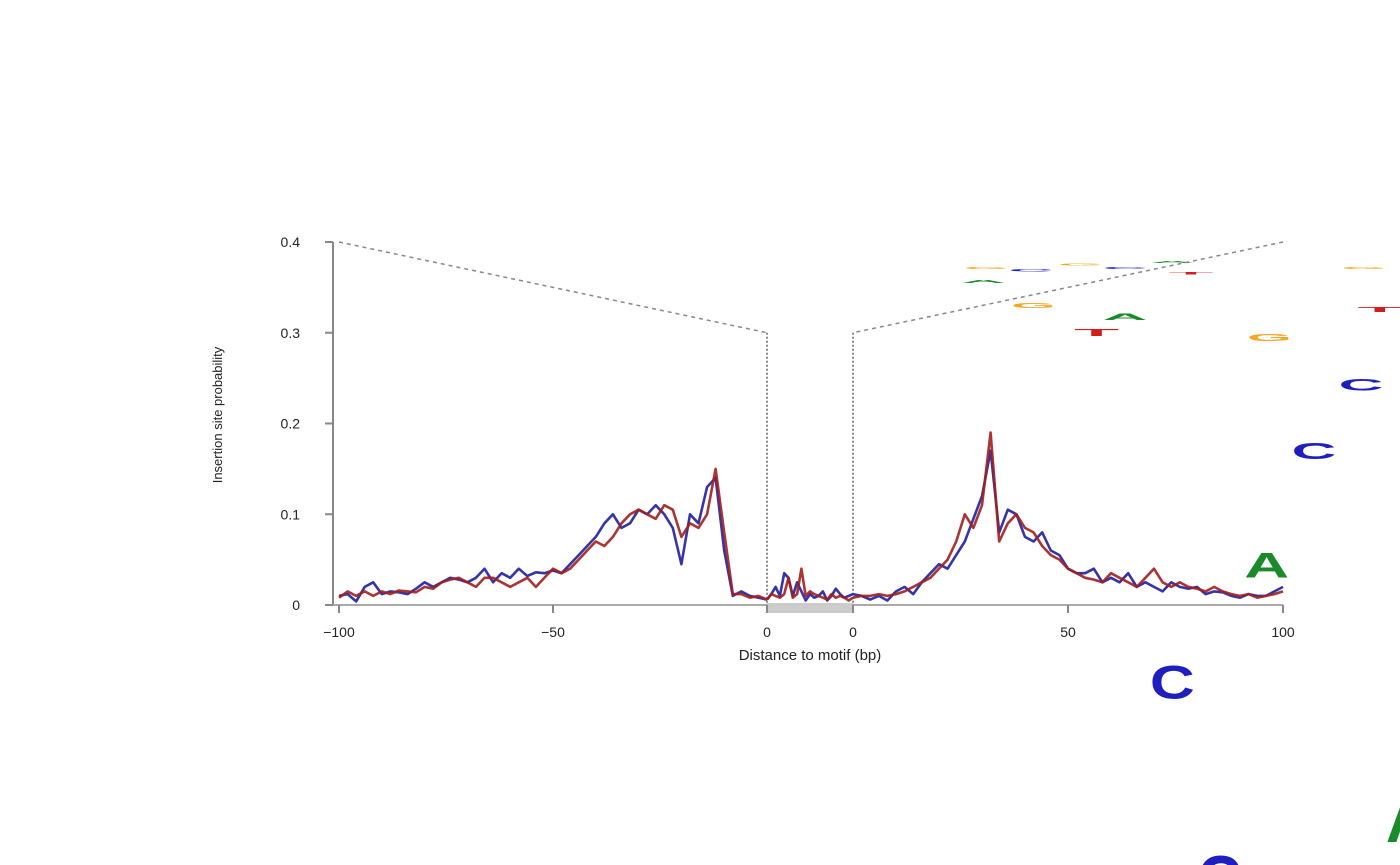  I want to click on x-tick-label: −100, so click(339, 632).